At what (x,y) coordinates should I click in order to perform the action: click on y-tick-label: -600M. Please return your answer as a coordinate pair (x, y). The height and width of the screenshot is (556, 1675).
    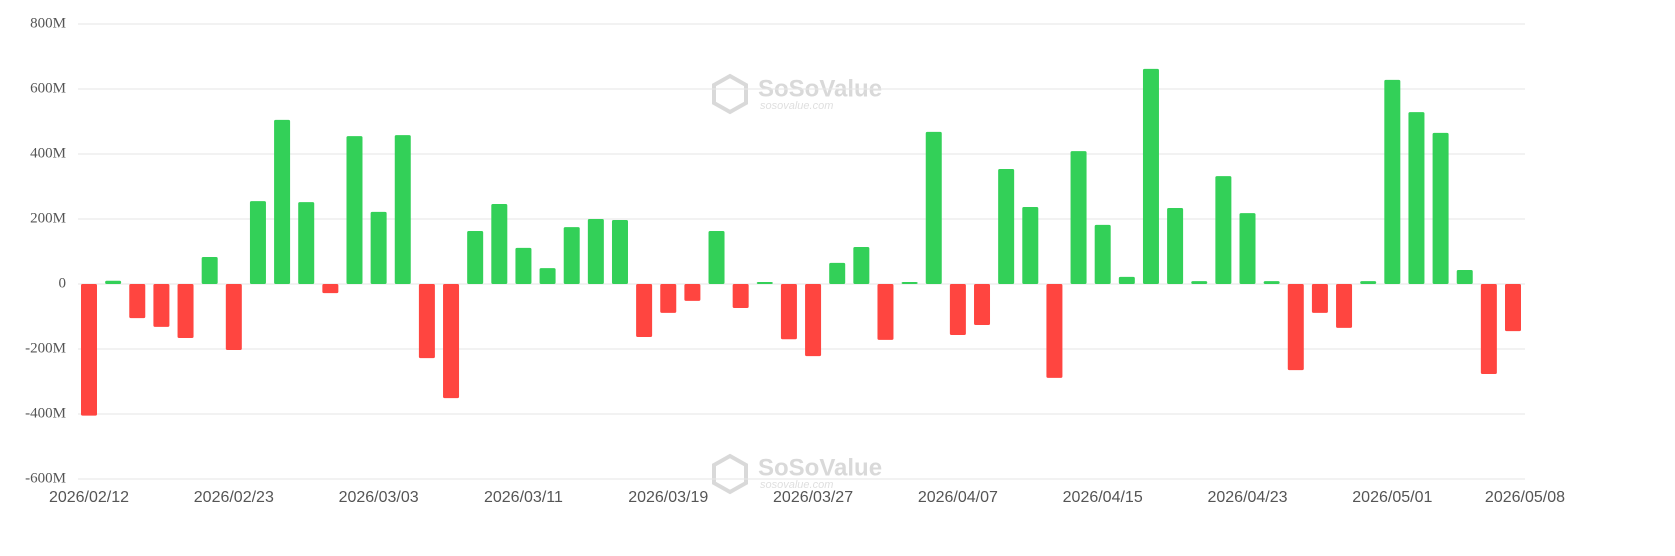
    Looking at the image, I should click on (45, 478).